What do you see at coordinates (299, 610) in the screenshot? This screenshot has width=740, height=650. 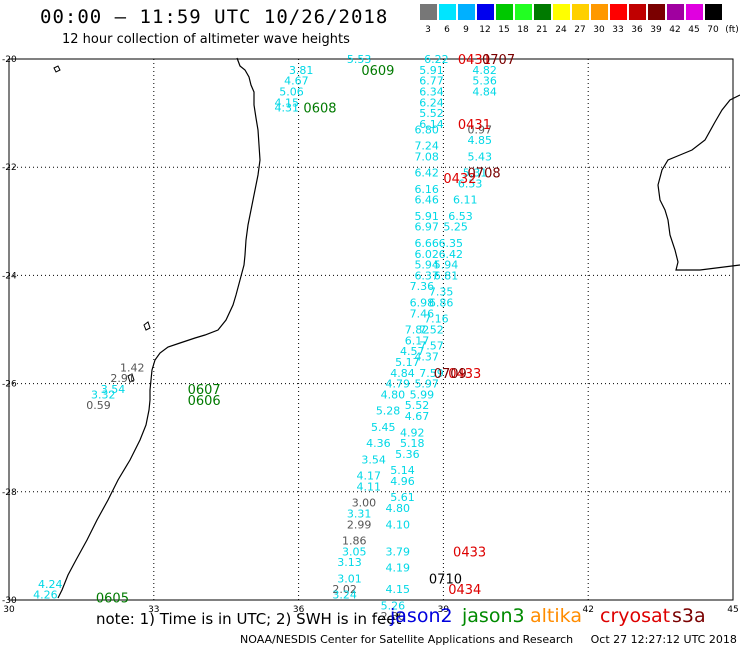 I see `lon-tick-label: 36` at bounding box center [299, 610].